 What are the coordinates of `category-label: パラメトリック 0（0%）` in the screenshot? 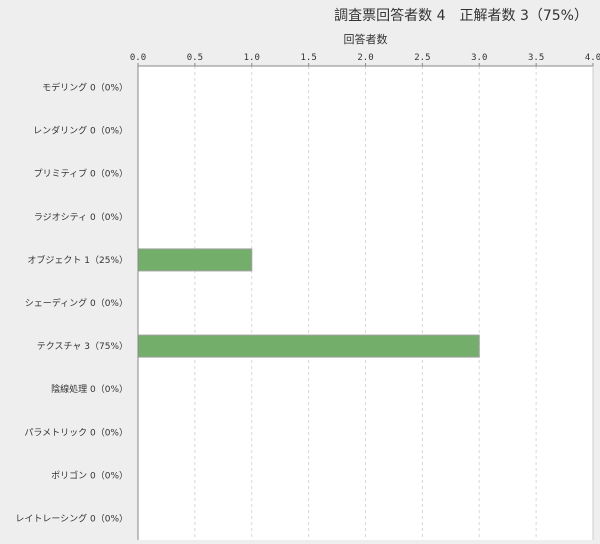 It's located at (76, 432).